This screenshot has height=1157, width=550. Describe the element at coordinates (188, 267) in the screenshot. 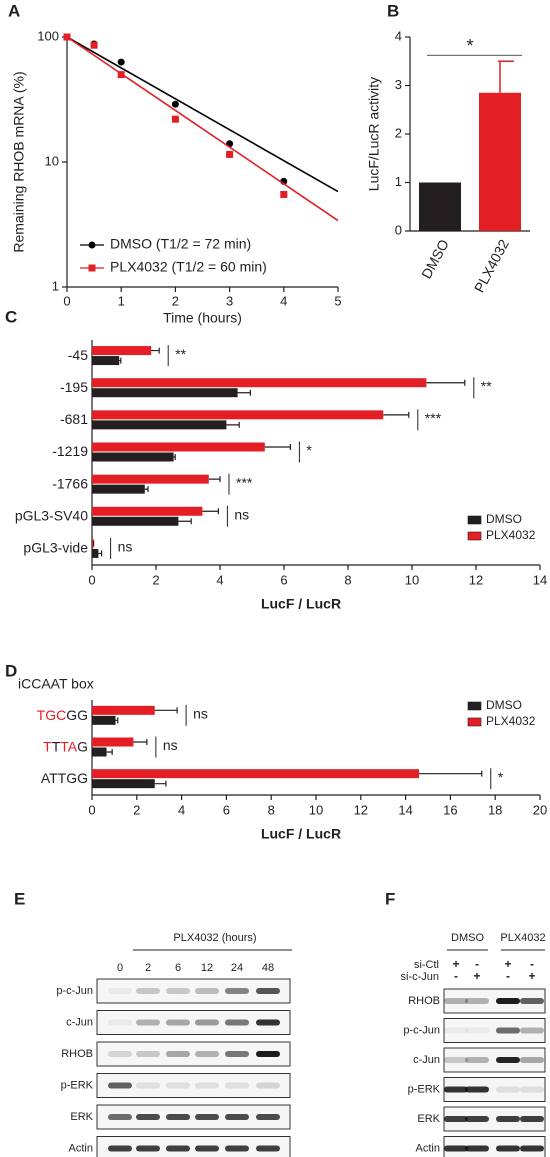

I see `legend-label: PLX4032 (T1/2 = 60 min)` at that location.